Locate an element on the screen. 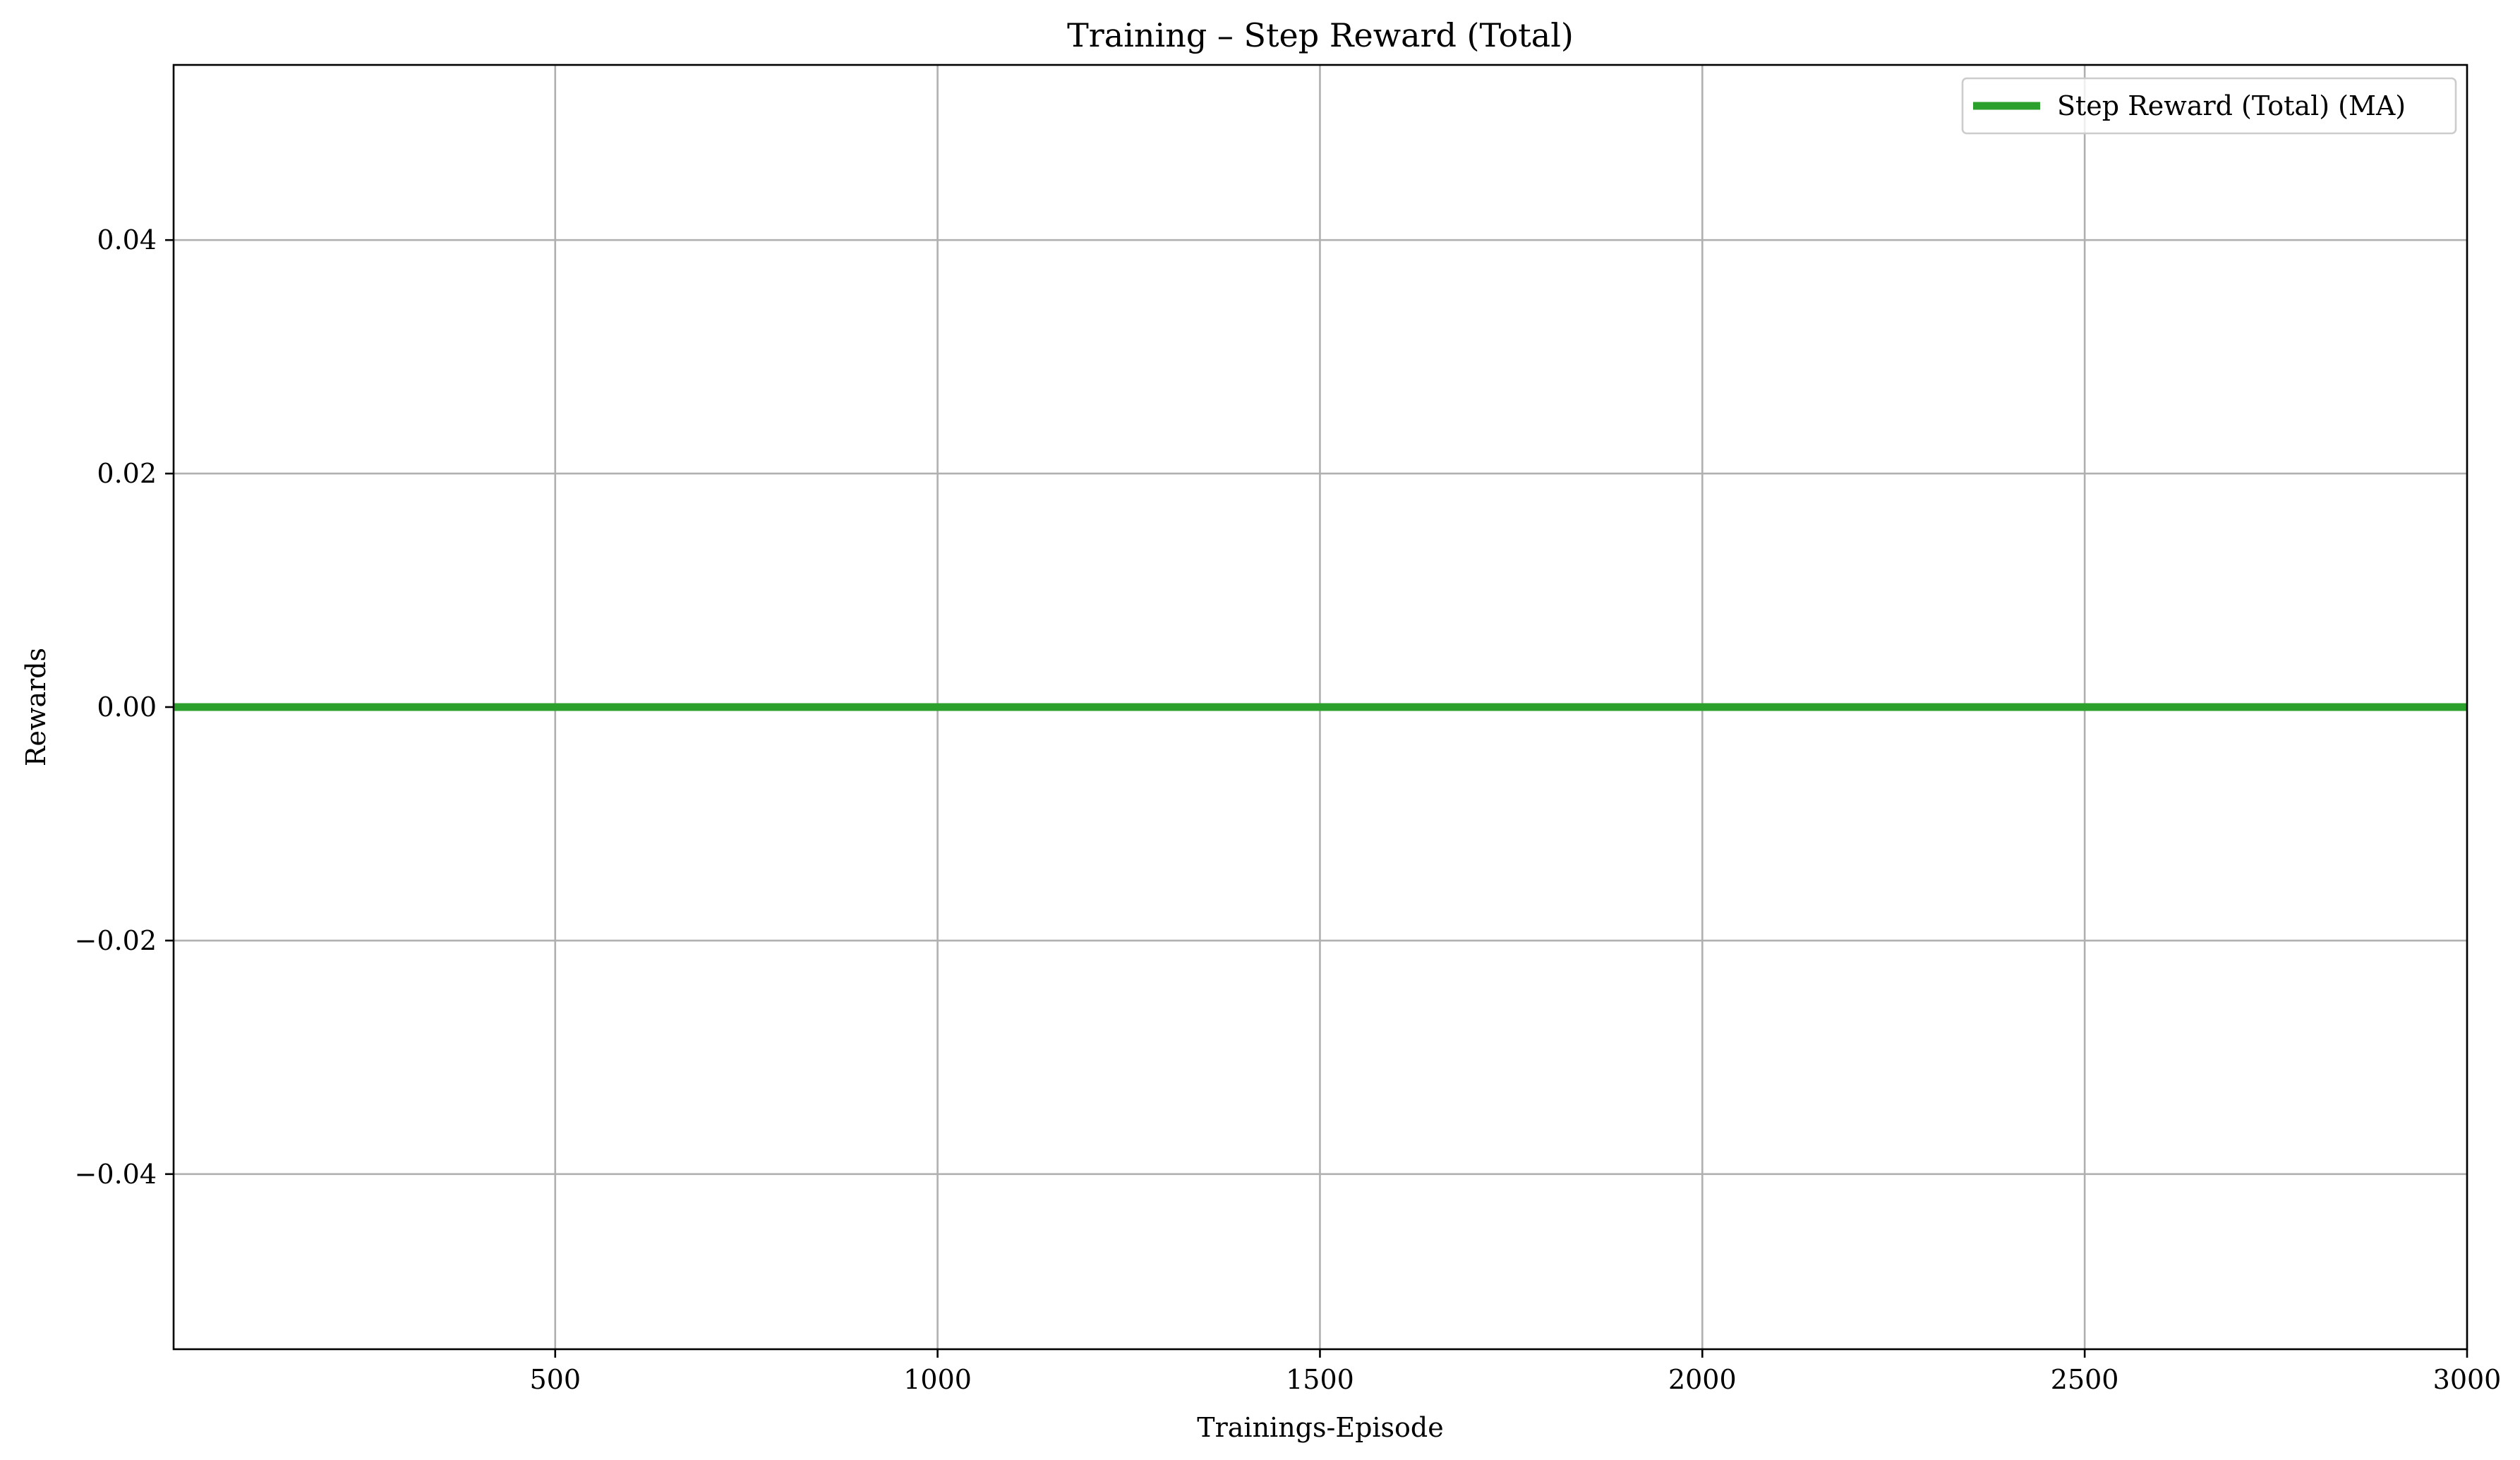 The width and height of the screenshot is (2520, 1460). x-tick-label: 500 is located at coordinates (555, 1380).